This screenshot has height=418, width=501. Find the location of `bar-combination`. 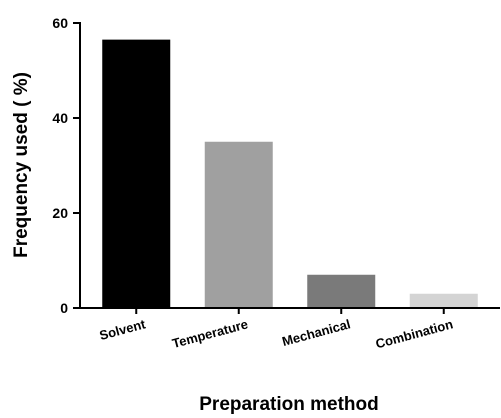

bar-combination is located at coordinates (443, 300).